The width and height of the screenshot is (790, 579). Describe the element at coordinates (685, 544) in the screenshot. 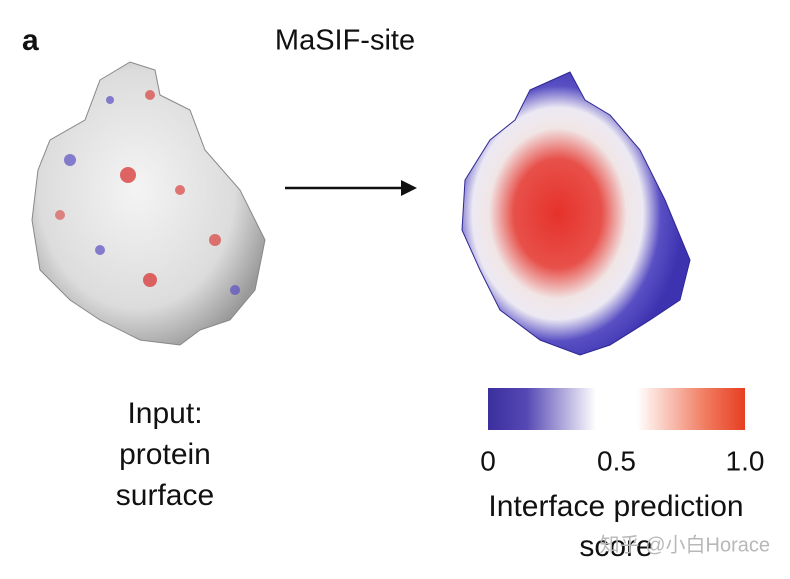

I see `watermark: 知乎 @小白Horace` at that location.